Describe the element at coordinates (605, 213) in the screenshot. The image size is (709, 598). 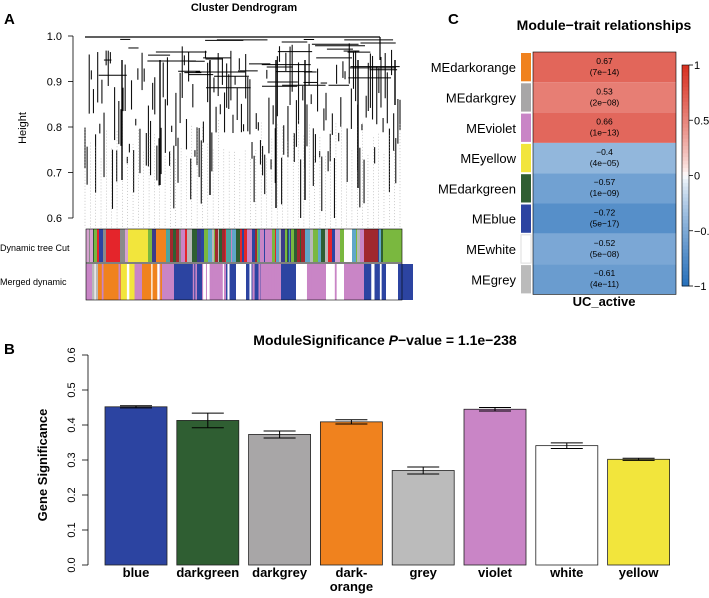
I see `heatmap-cell-correlation: −0.72` at that location.